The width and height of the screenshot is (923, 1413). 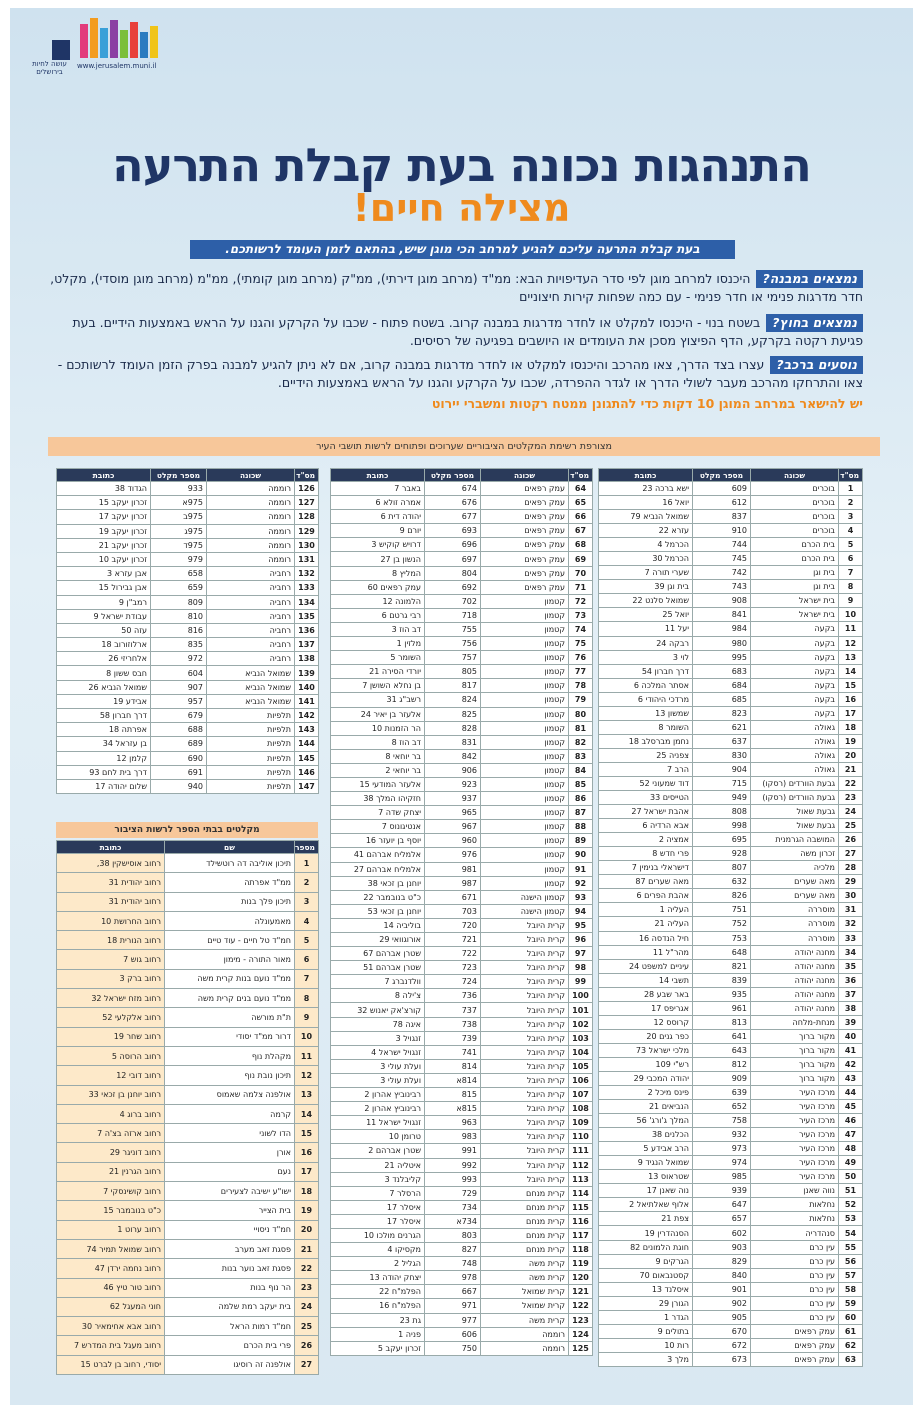 What do you see at coordinates (580, 531) in the screenshot?
I see `table-cell: 67` at bounding box center [580, 531].